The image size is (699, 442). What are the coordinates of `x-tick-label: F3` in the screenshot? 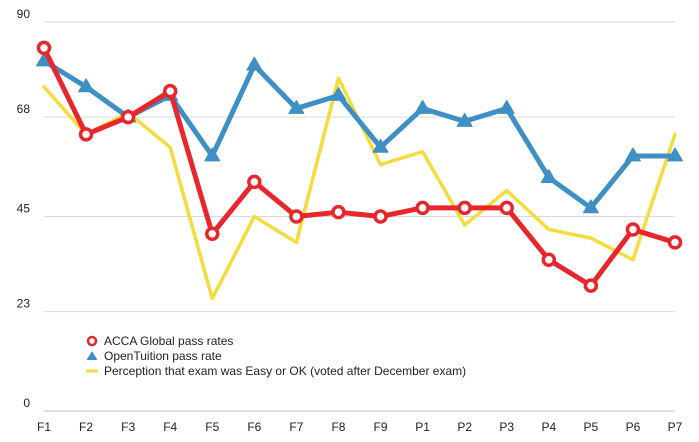 It's located at (128, 427).